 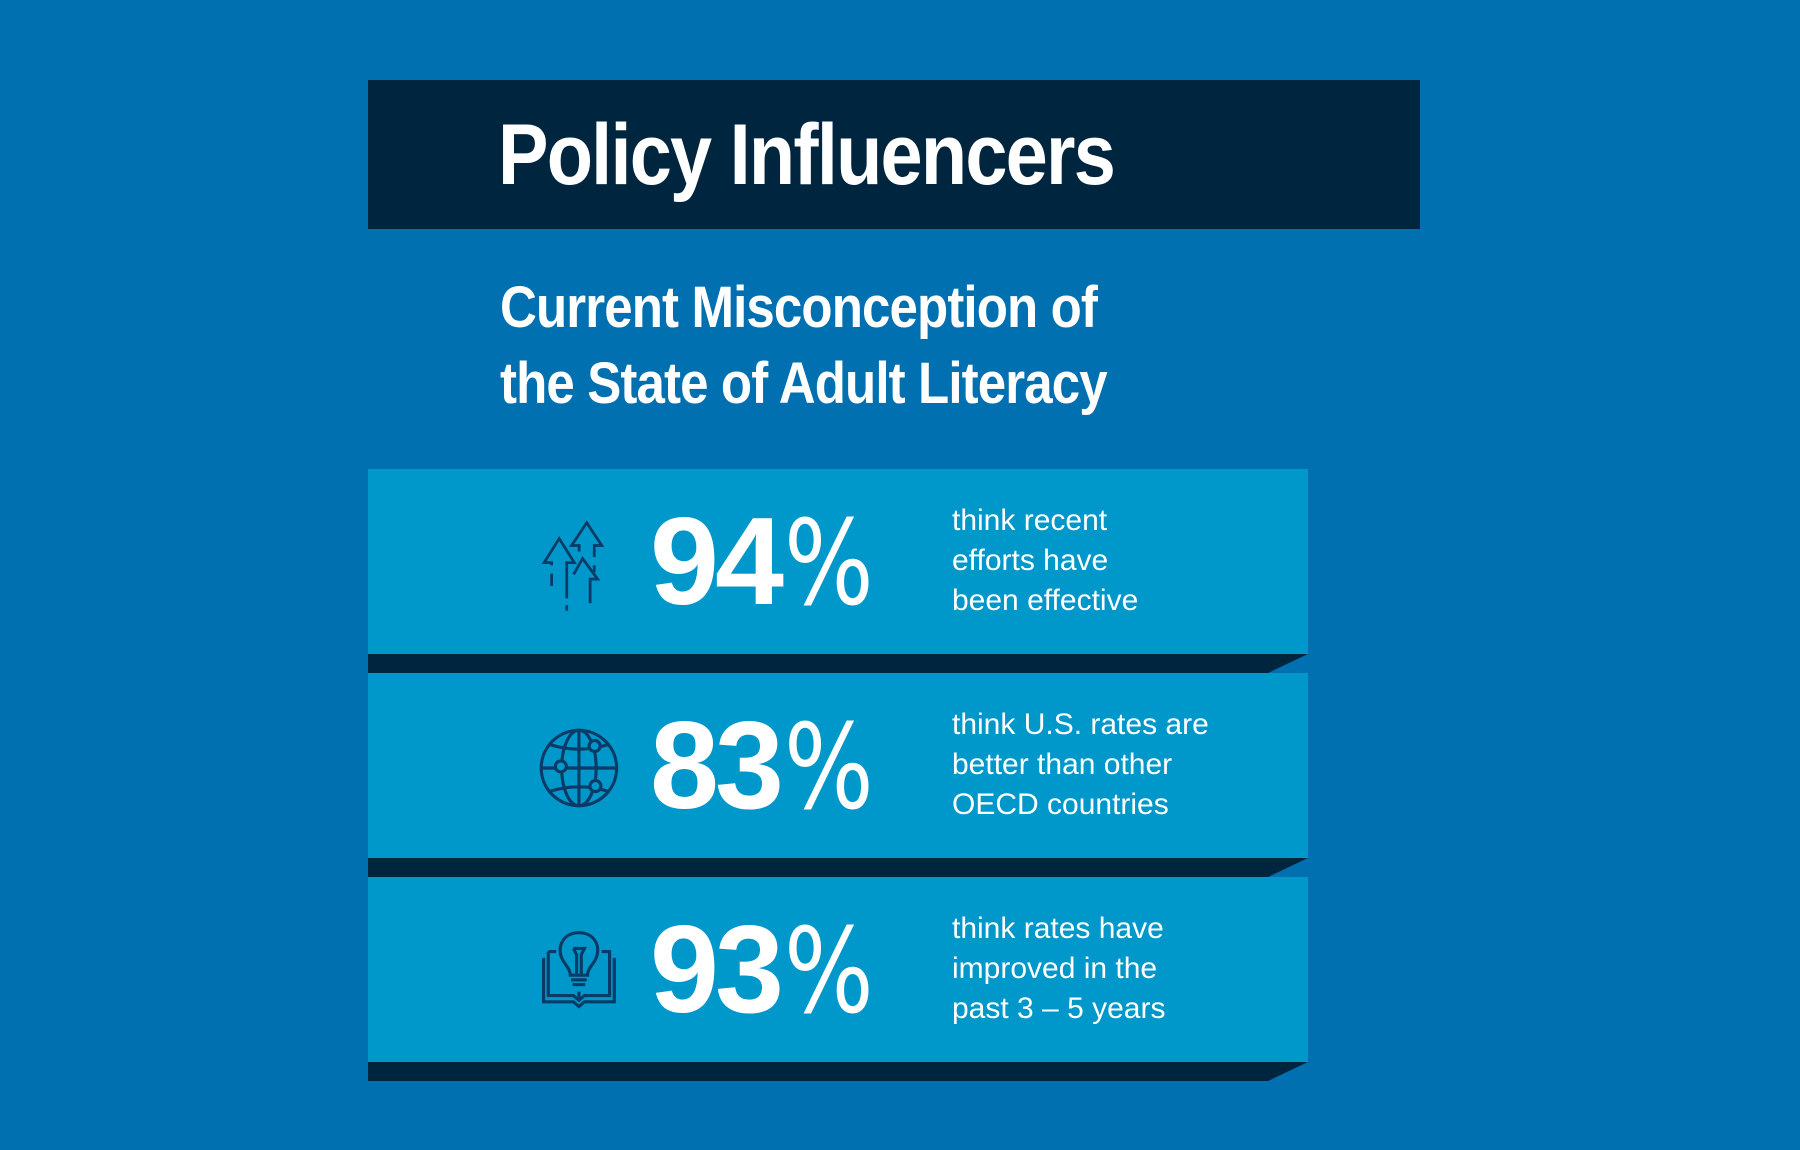 I want to click on stat-number: 83, so click(x=717, y=766).